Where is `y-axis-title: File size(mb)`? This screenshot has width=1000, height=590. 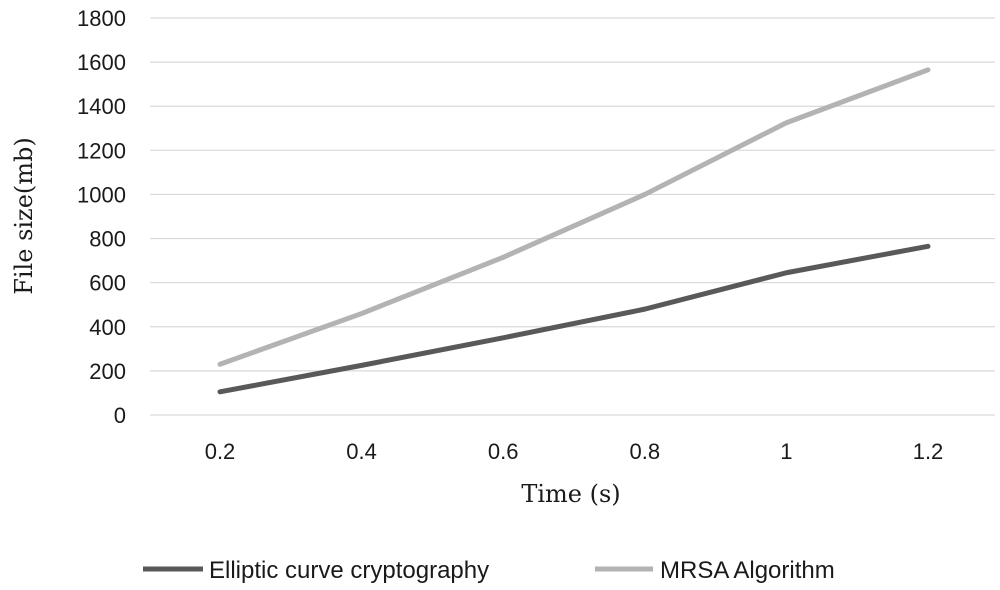
y-axis-title: File size(mb) is located at coordinates (24, 216).